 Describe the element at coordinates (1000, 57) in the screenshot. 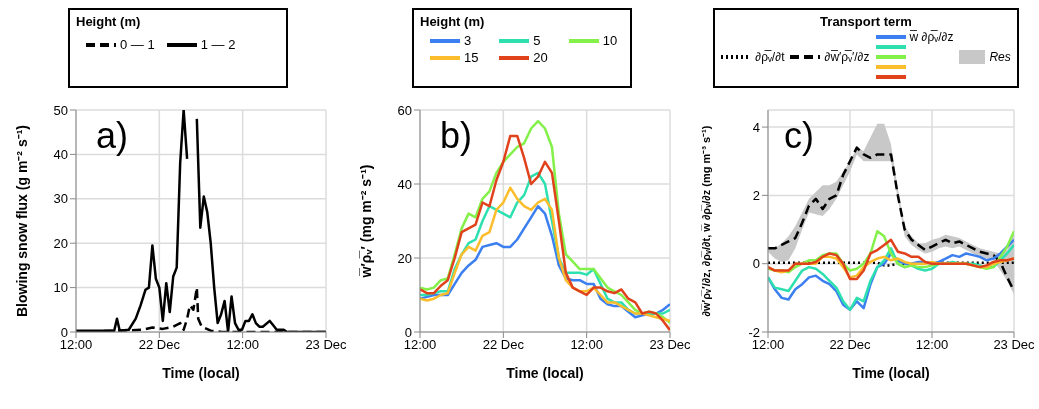

I see `text: Res` at that location.